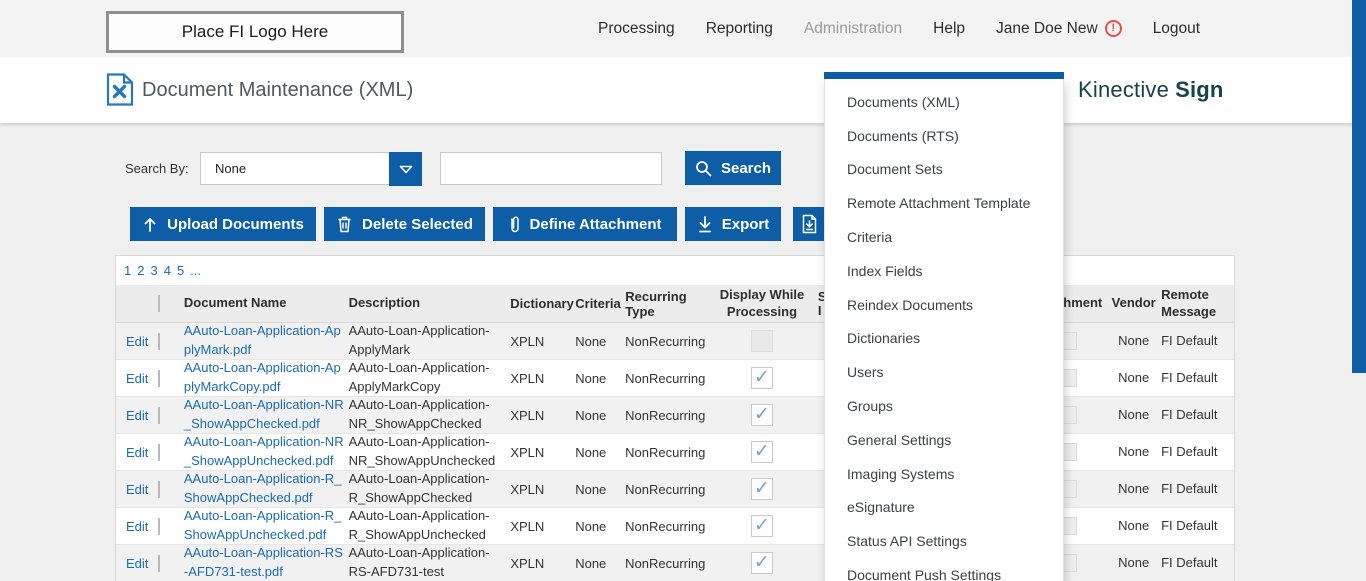  What do you see at coordinates (1176, 28) in the screenshot?
I see `nav-item-logout: Logout` at bounding box center [1176, 28].